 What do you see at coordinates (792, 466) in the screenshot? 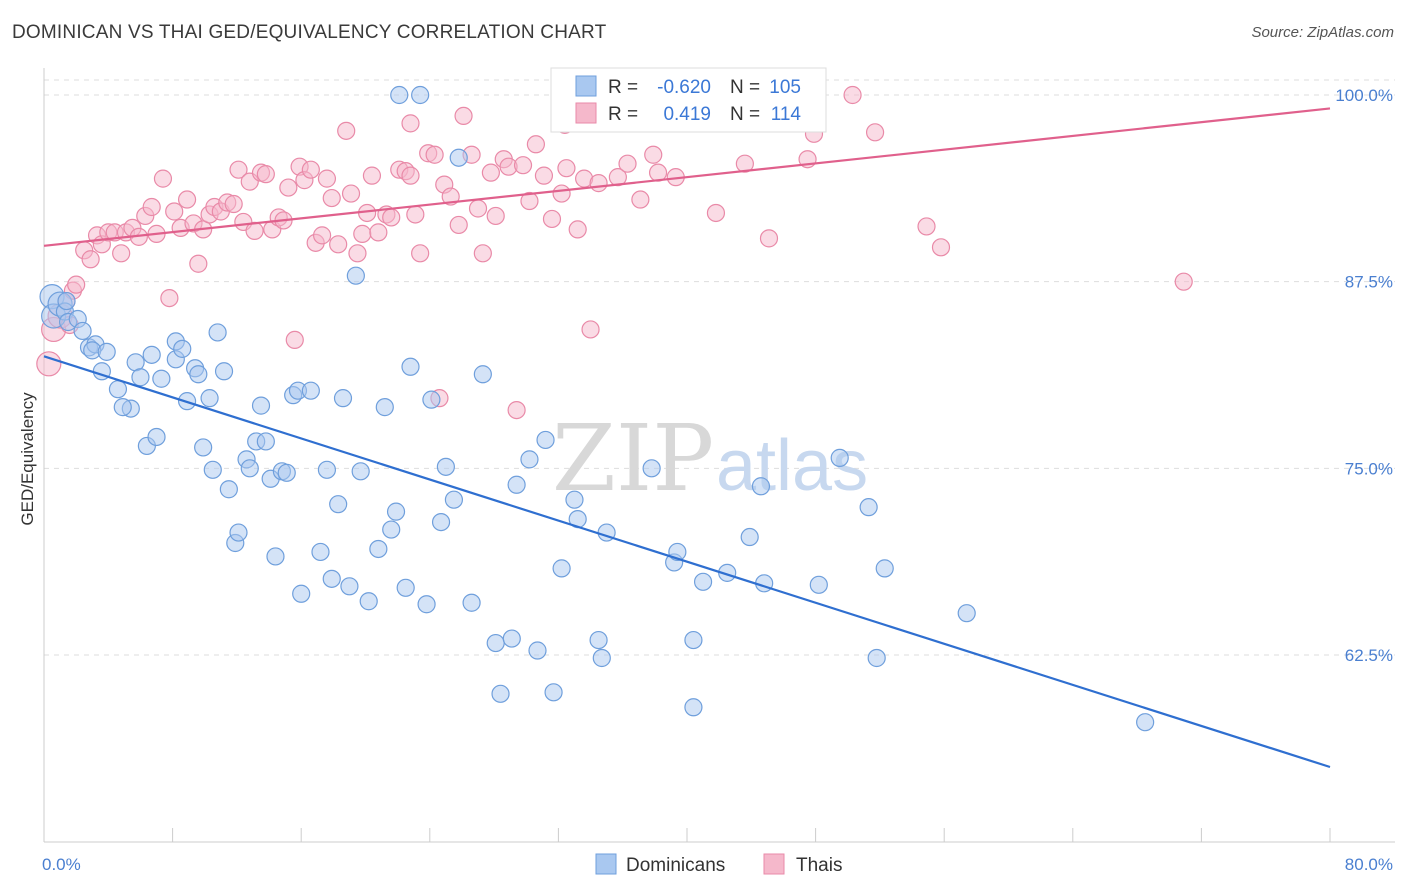
I see `watermark-atlas: atlas` at bounding box center [792, 466].